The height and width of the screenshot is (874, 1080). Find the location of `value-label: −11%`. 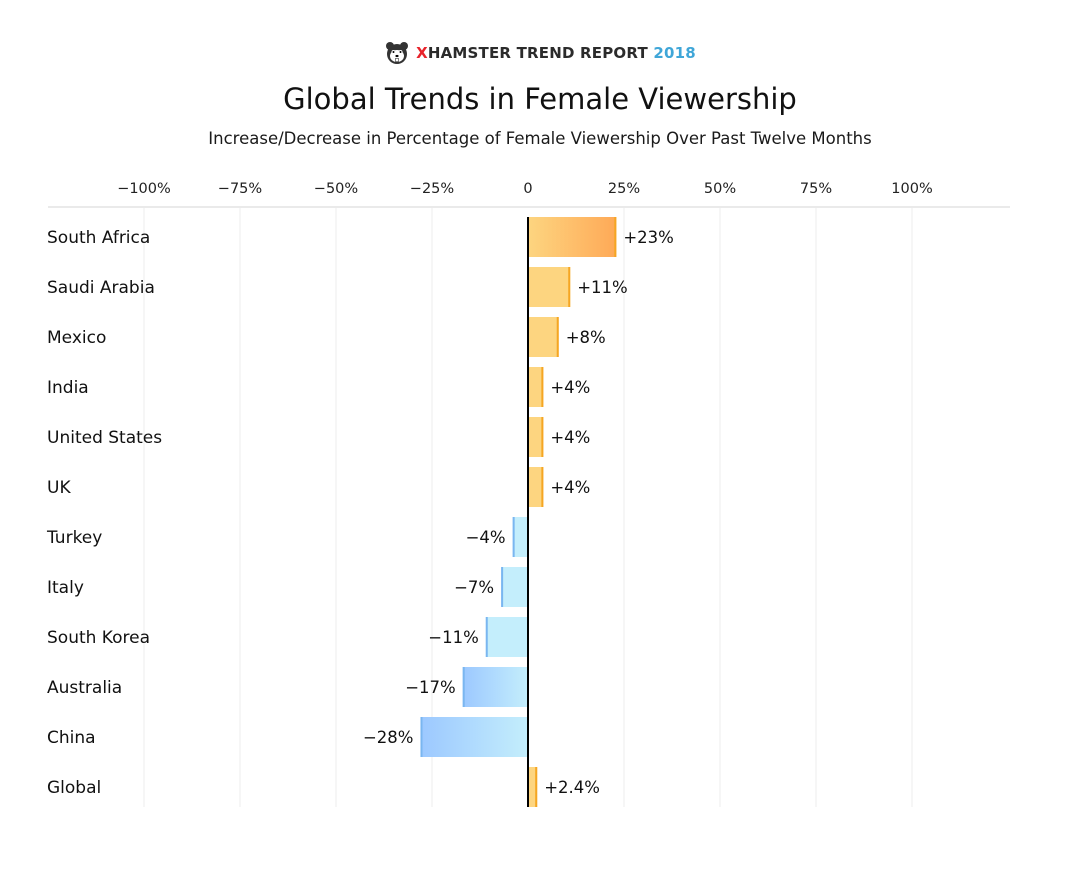

value-label: −11% is located at coordinates (453, 637).